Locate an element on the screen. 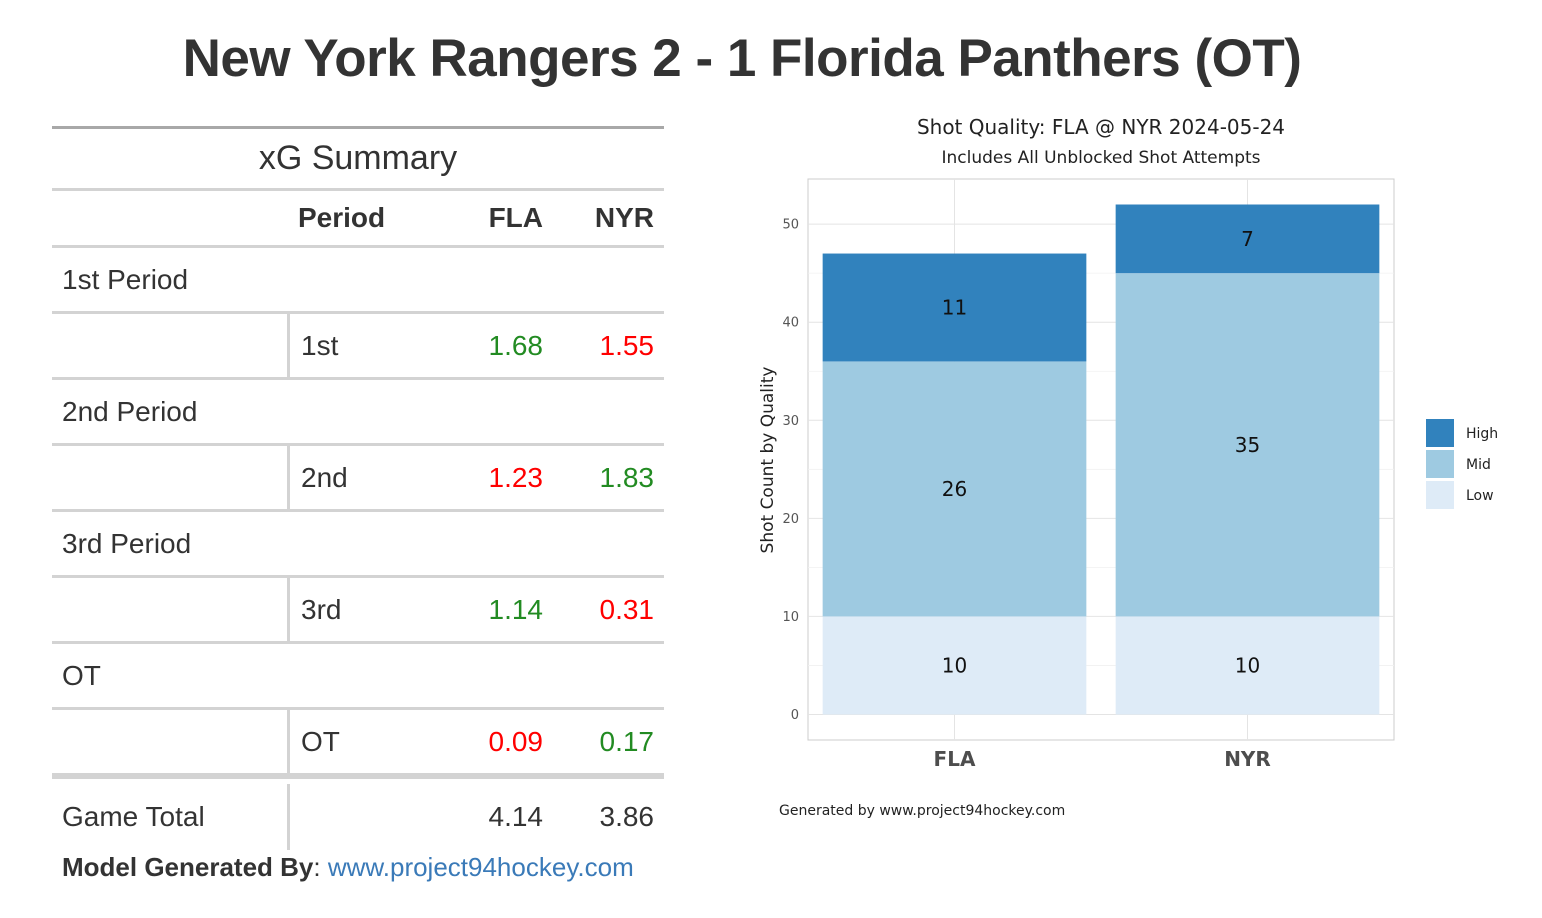 The image size is (1542, 918). chart-caption: Generated by www.project94hockey.com is located at coordinates (922, 811).